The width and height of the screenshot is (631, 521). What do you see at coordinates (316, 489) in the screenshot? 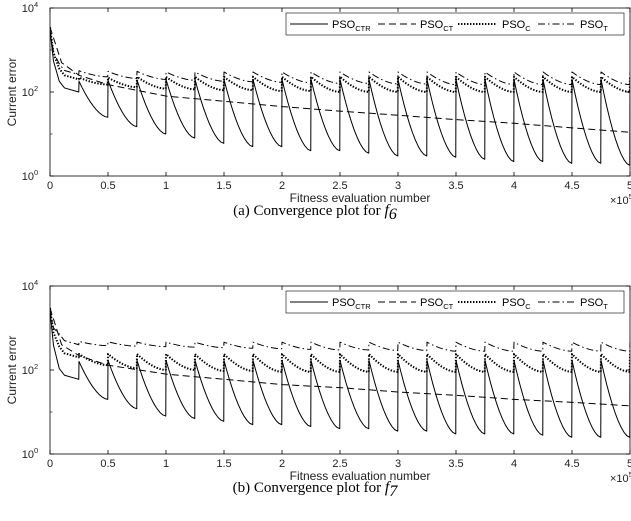
I see `figure-caption: (b) Convergence plot for f7` at bounding box center [316, 489].